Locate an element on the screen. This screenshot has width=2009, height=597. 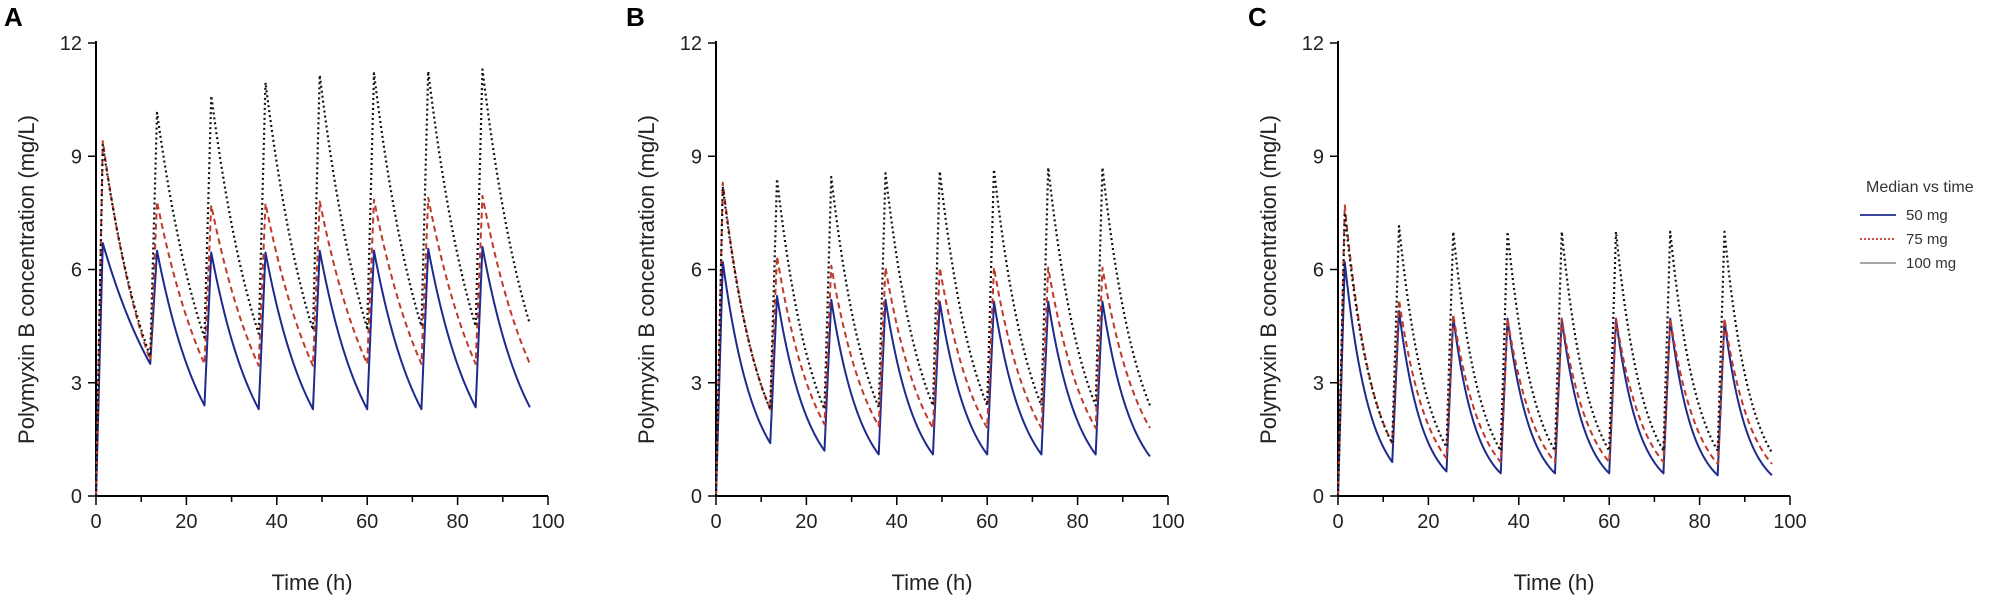
panel-label: A is located at coordinates (13, 17).